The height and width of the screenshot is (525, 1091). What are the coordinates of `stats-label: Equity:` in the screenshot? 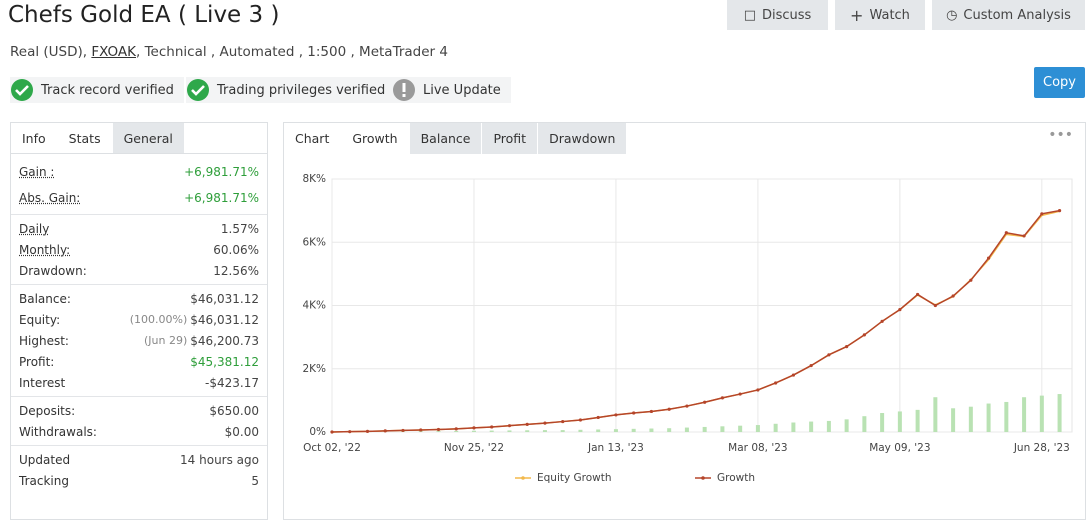 It's located at (40, 319).